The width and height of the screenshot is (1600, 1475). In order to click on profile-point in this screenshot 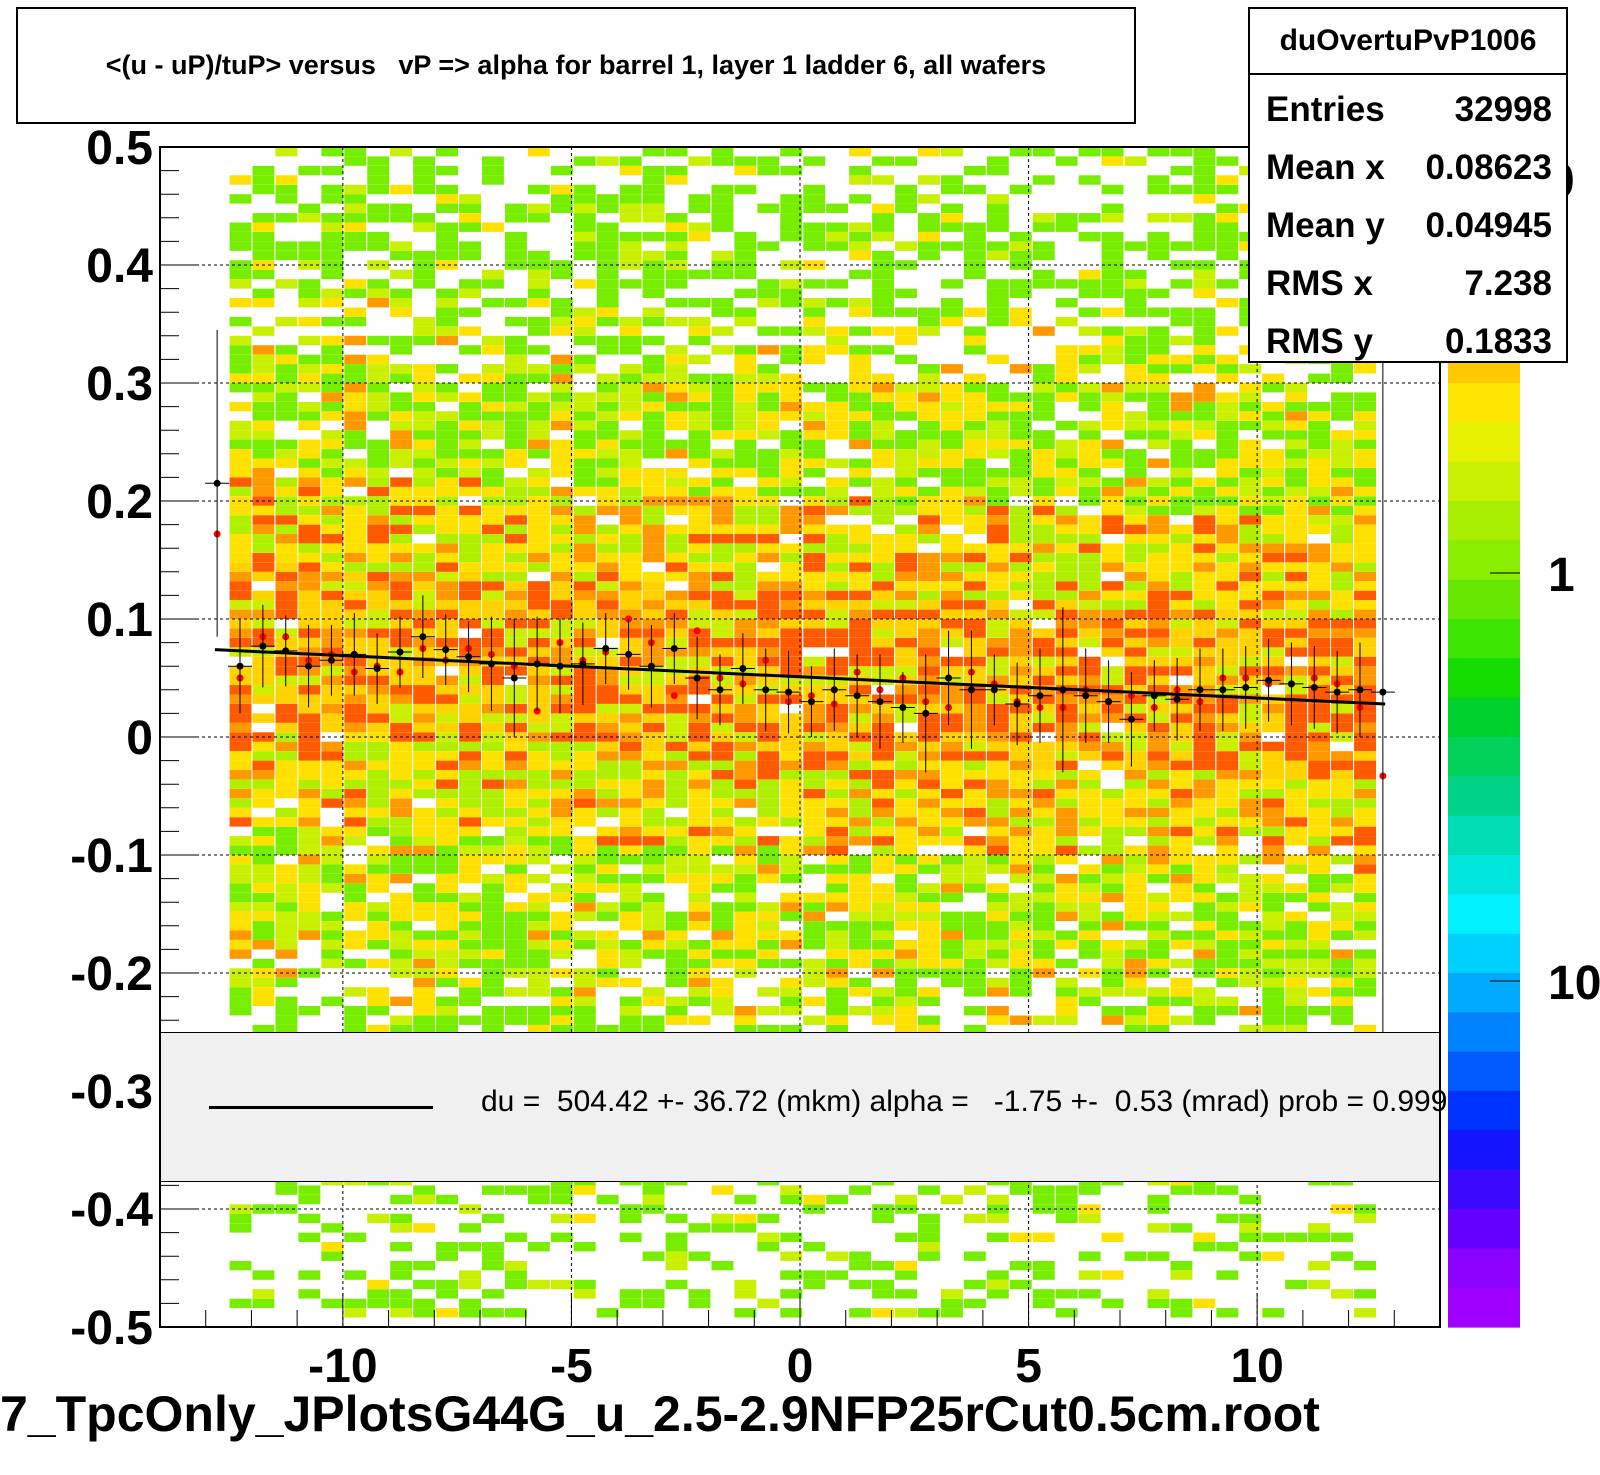, I will do `click(400, 652)`.